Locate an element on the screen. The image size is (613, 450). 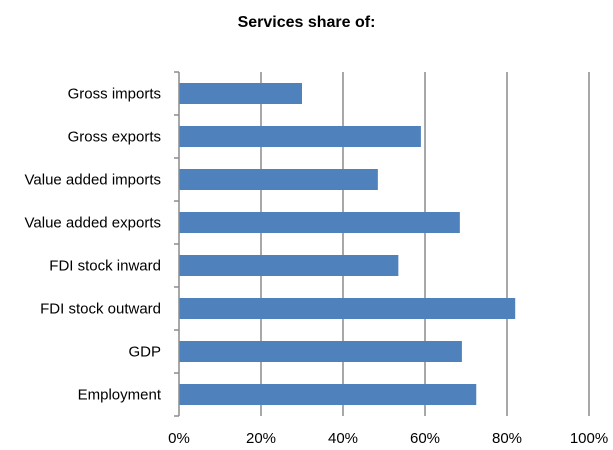
x-tick-label: 40% is located at coordinates (343, 438).